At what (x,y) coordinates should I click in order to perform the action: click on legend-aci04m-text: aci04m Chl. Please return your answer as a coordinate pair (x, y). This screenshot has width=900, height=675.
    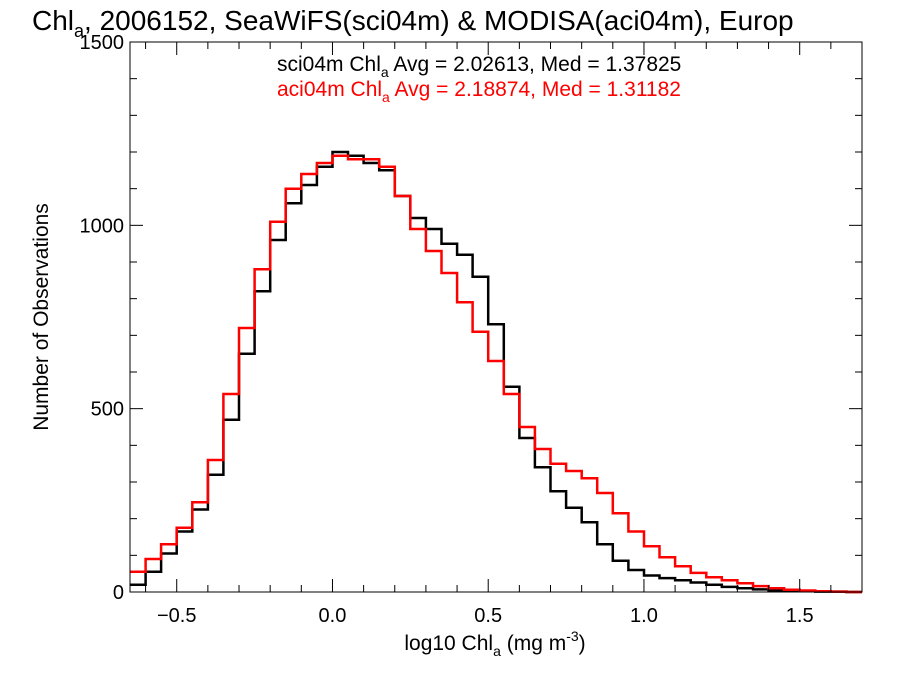
    Looking at the image, I should click on (329, 89).